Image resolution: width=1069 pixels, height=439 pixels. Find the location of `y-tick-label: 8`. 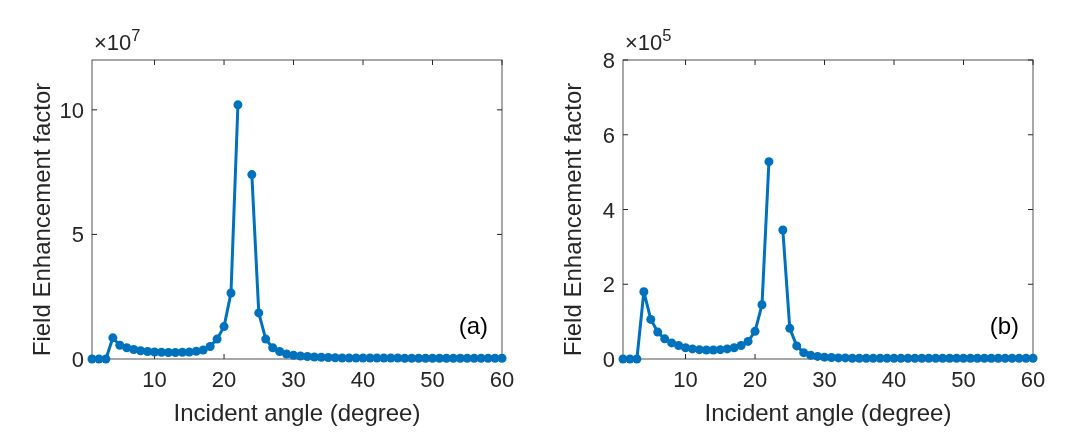

y-tick-label: 8 is located at coordinates (608, 60).